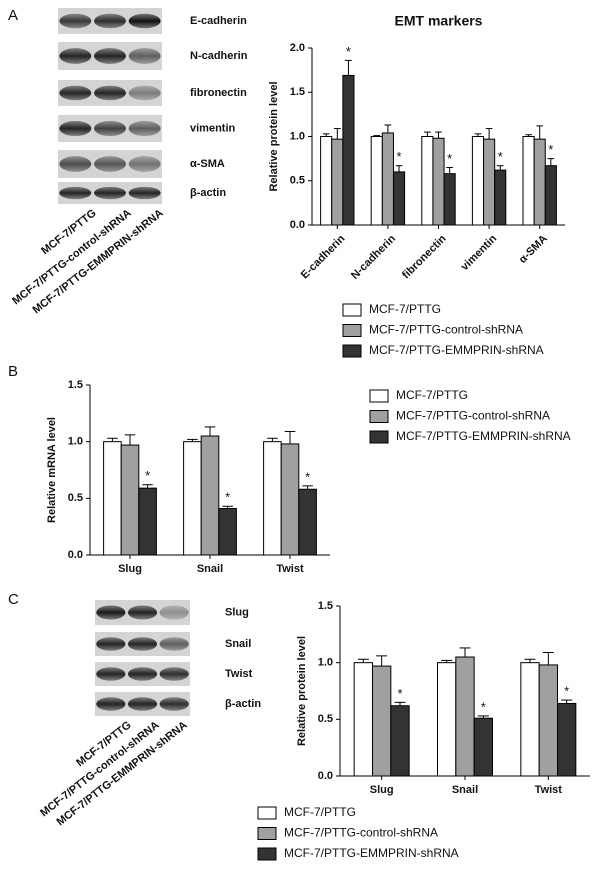  Describe the element at coordinates (424, 257) in the screenshot. I see `x-tick-label: fibronectin` at that location.